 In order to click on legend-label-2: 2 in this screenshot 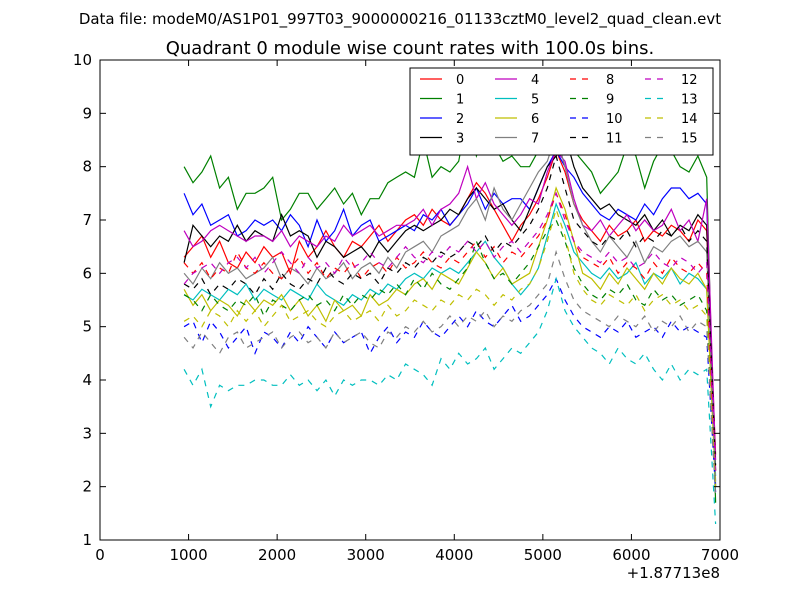, I will do `click(460, 119)`.